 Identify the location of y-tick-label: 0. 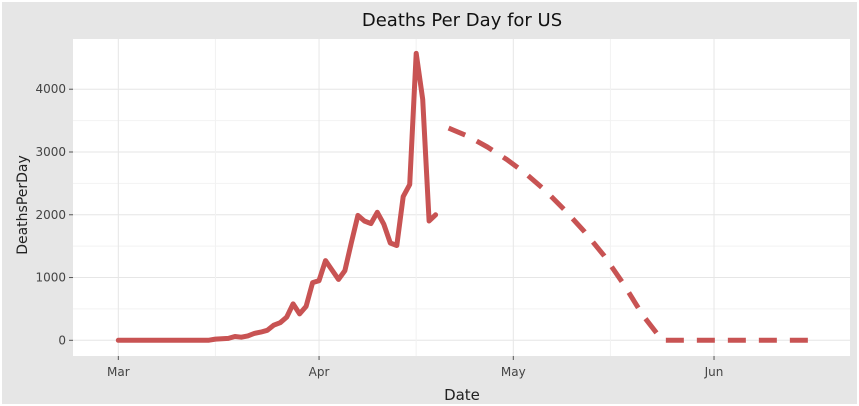
(62, 340).